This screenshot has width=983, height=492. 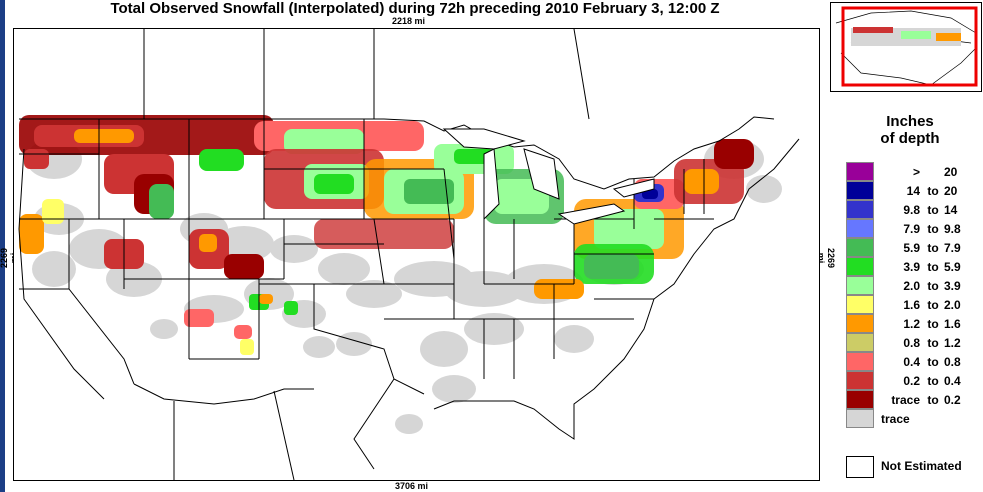 What do you see at coordinates (895, 419) in the screenshot?
I see `legend-trace-label: trace` at bounding box center [895, 419].